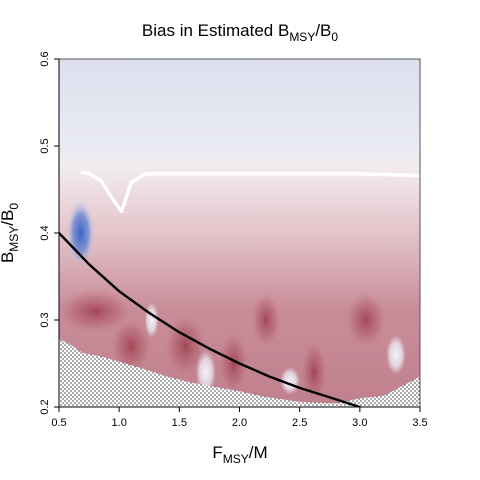 The image size is (480, 480). I want to click on x-axis: 0.5 1.0 1.5 2.0 2.5 3.0 3.5, so click(239, 418).